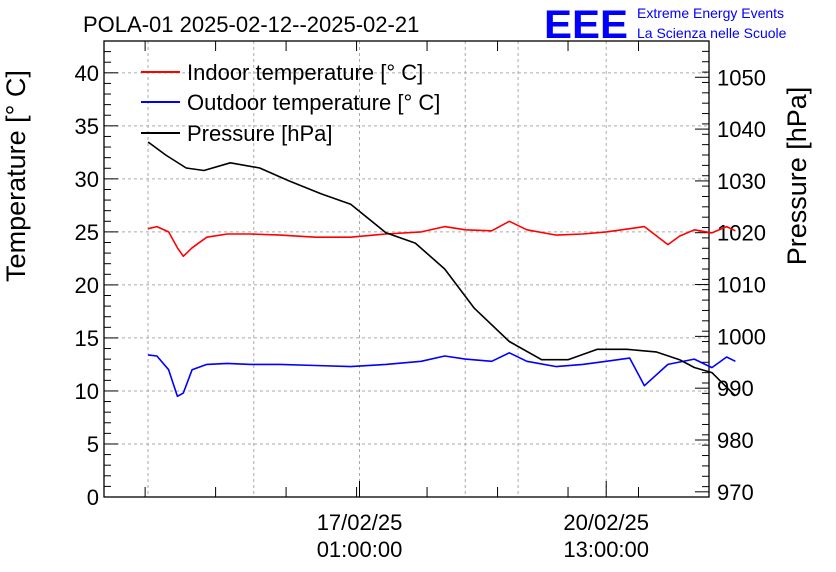 Image resolution: width=836 pixels, height=572 pixels. Describe the element at coordinates (741, 285) in the screenshot. I see `y-right-tick-label: 1010` at that location.